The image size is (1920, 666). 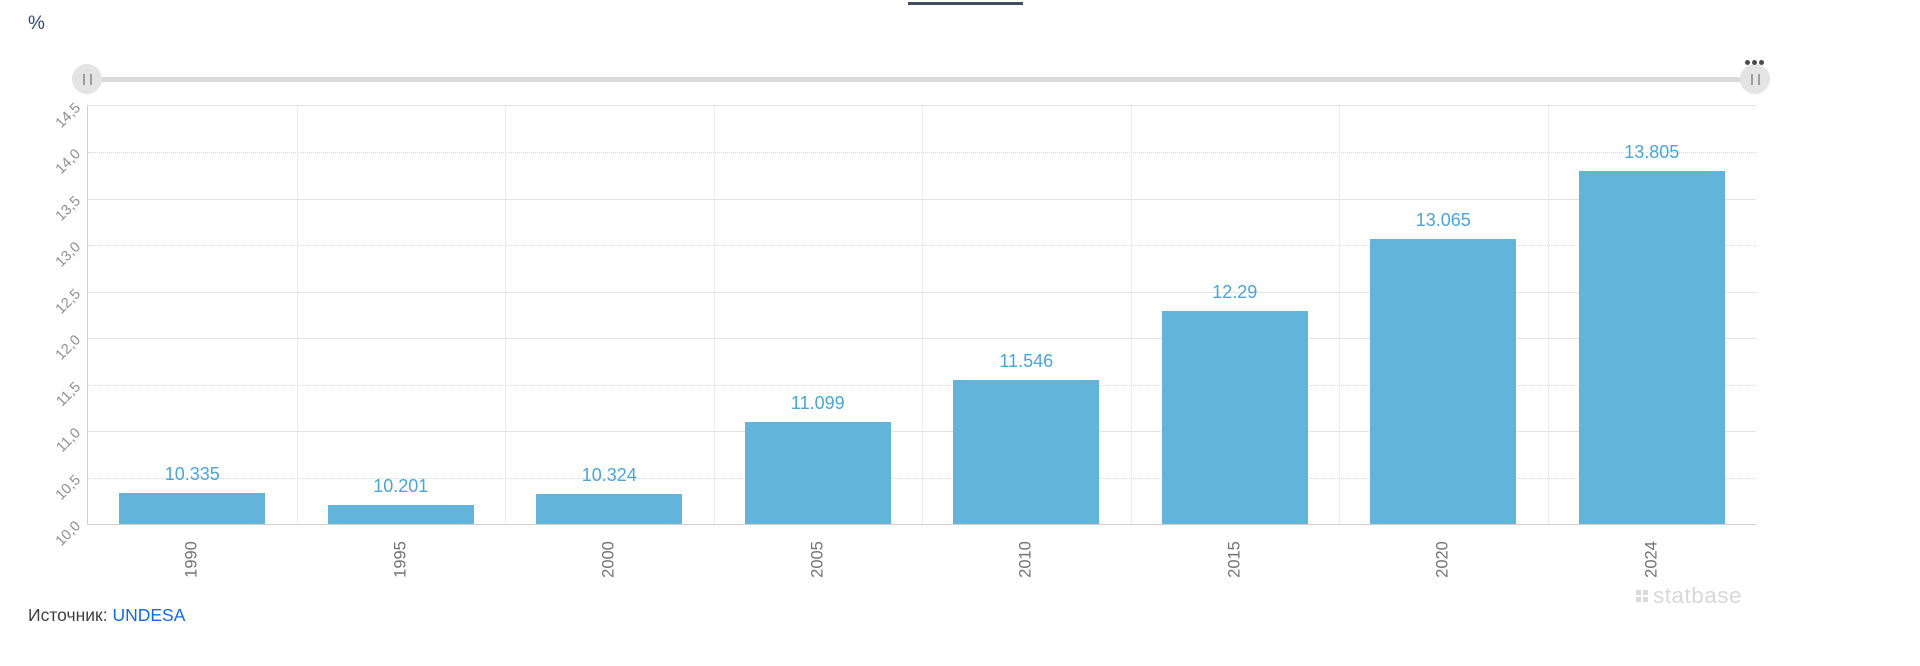 What do you see at coordinates (1026, 452) in the screenshot?
I see `bar-2010` at bounding box center [1026, 452].